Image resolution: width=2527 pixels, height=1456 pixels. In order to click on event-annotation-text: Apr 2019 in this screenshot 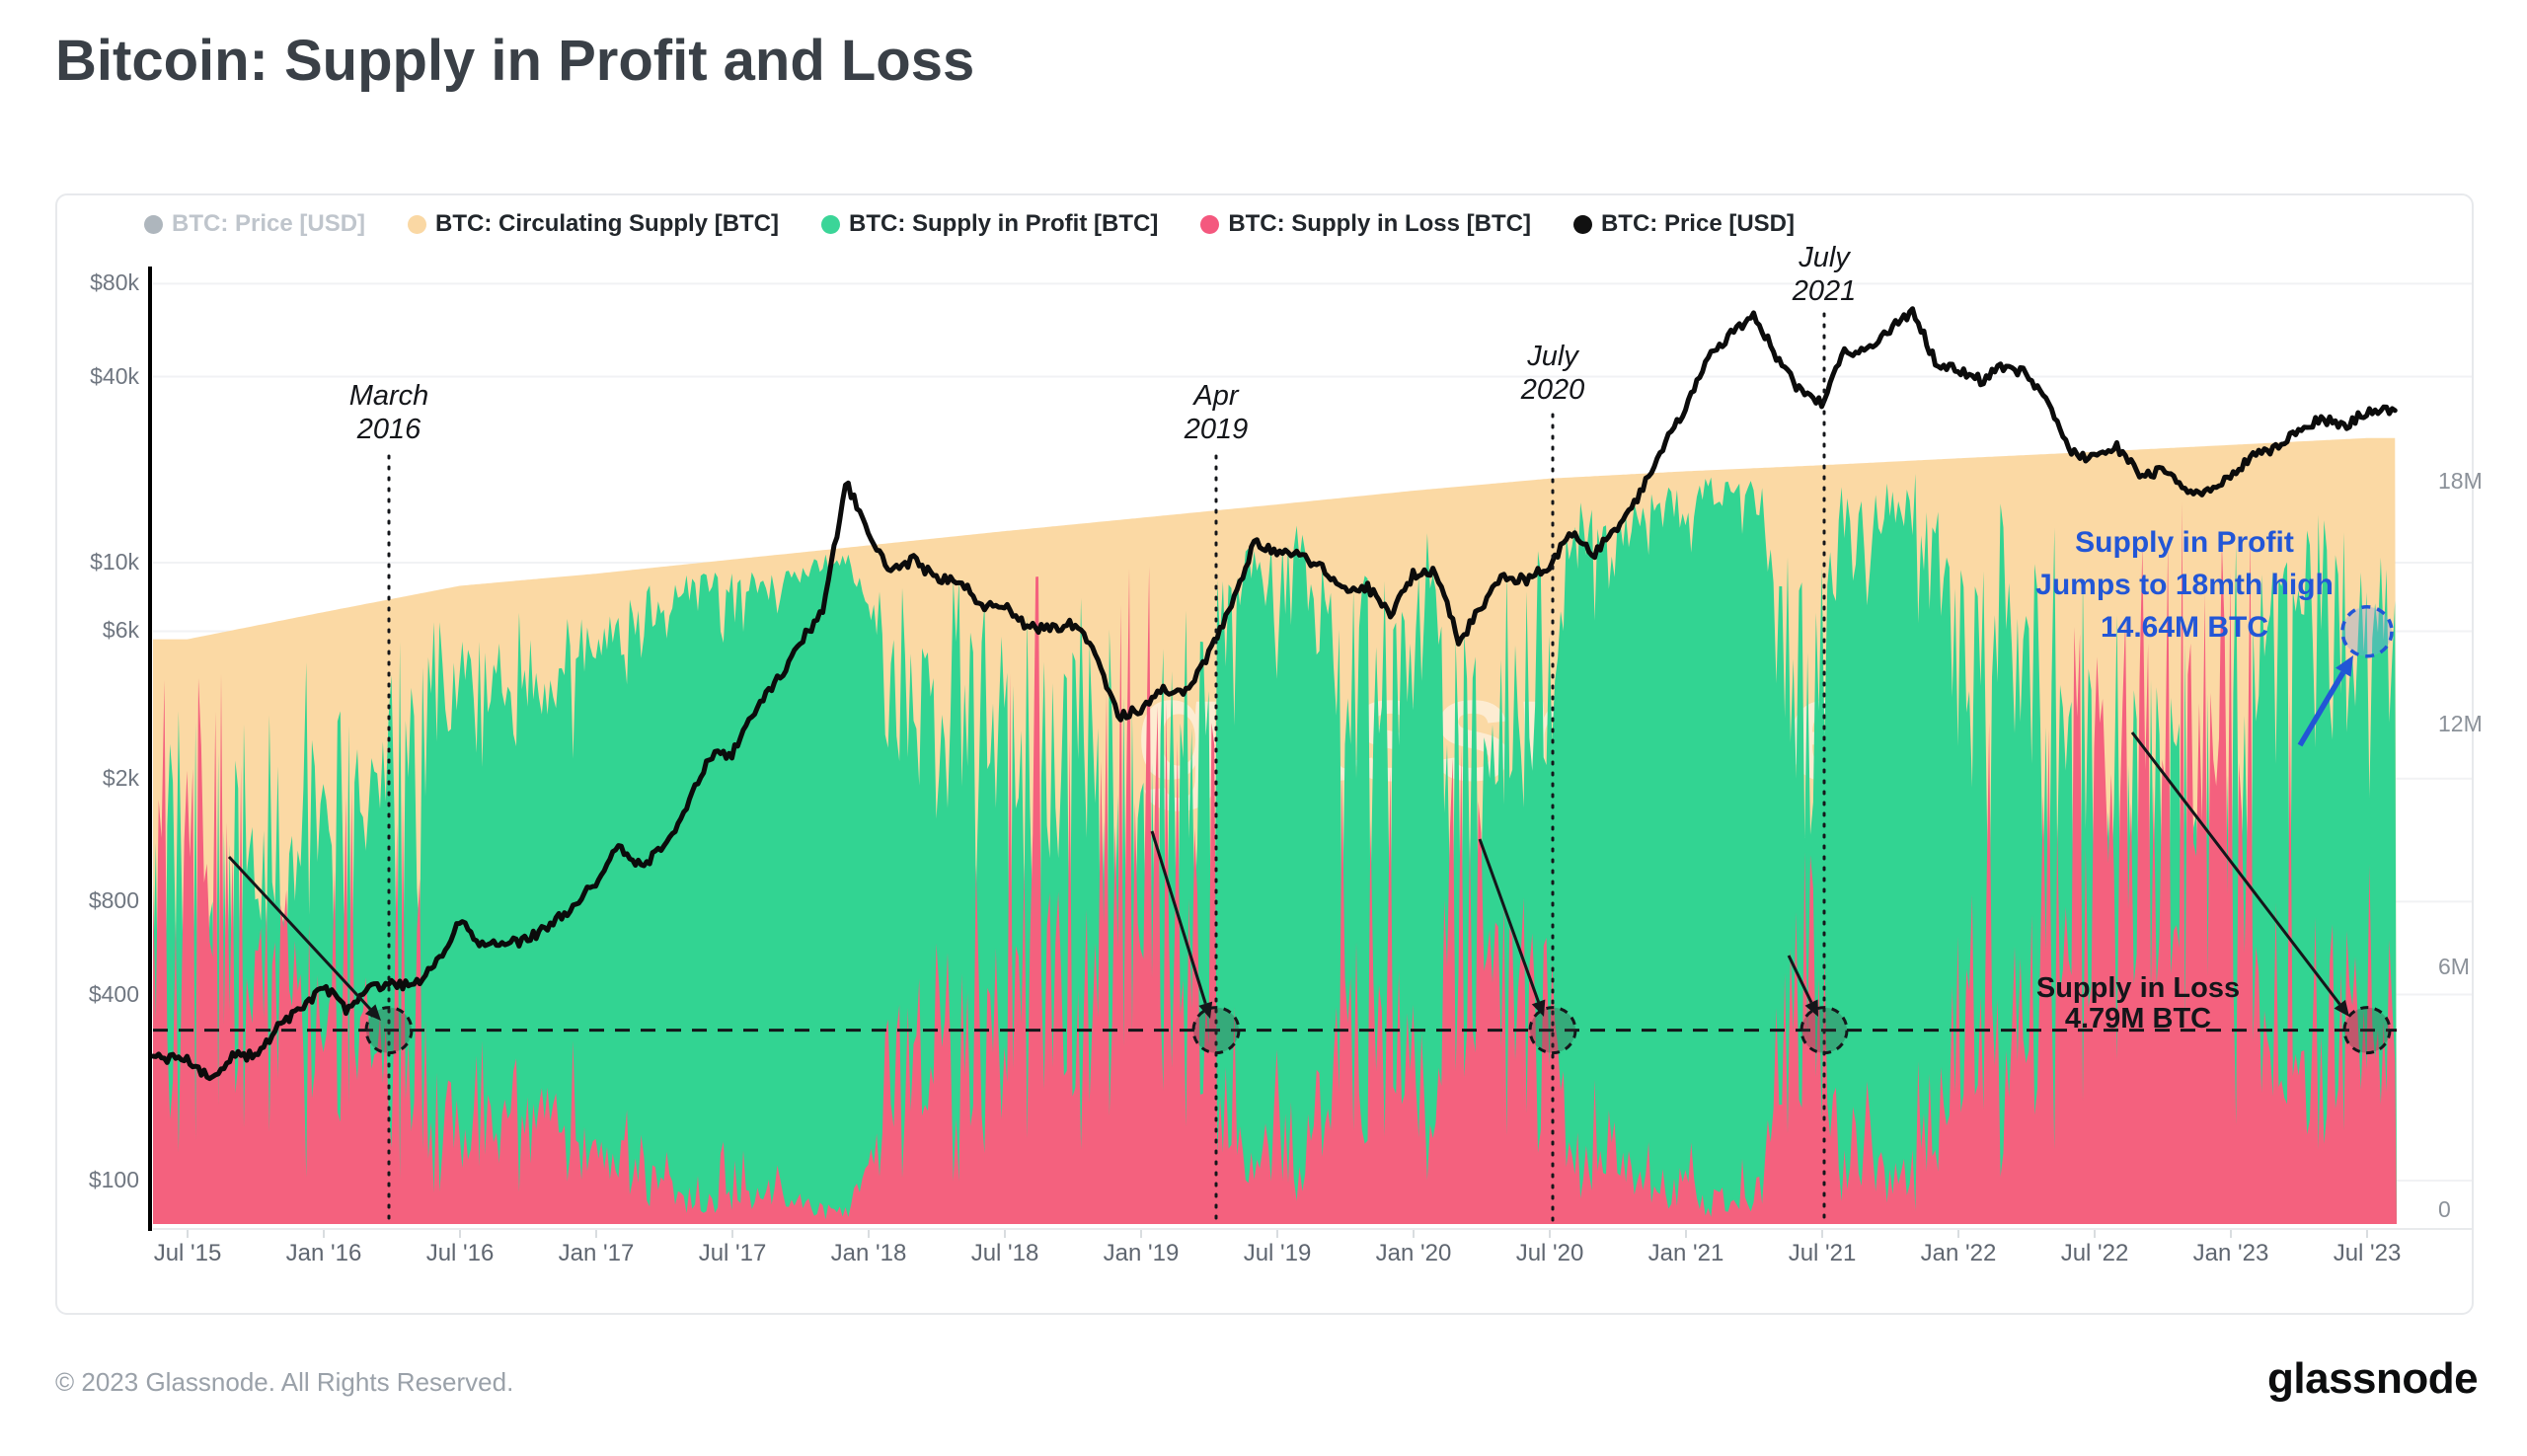, I will do `click(1216, 412)`.